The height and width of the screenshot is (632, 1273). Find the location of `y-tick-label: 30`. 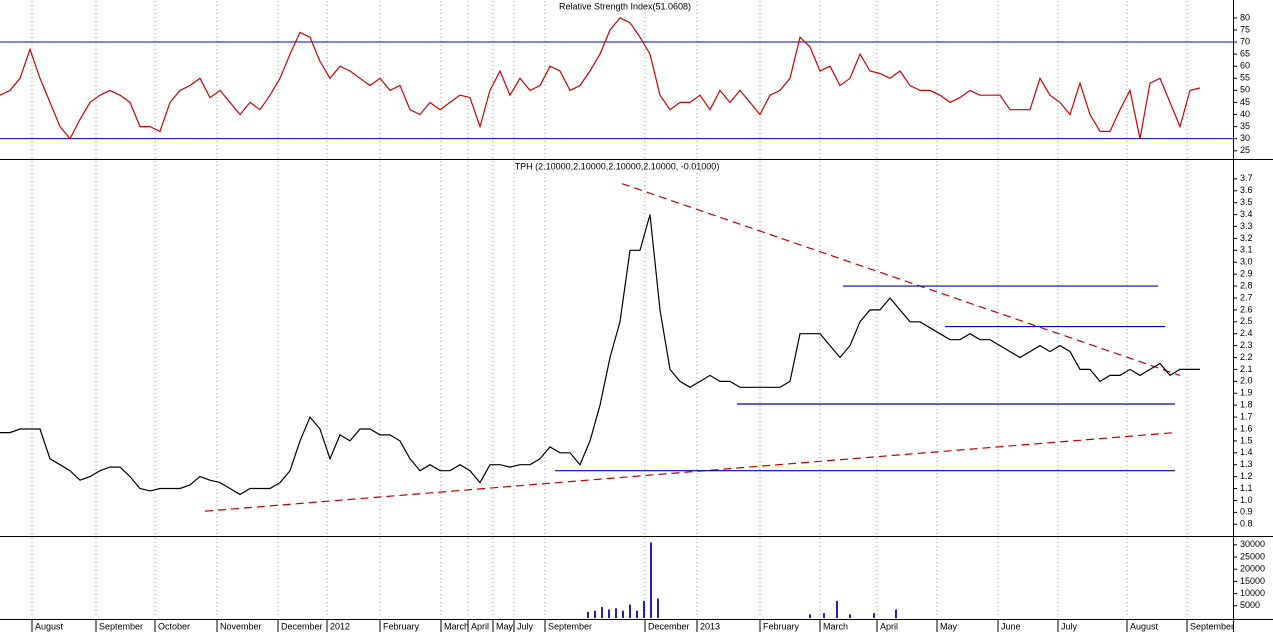

y-tick-label: 30 is located at coordinates (1245, 138).